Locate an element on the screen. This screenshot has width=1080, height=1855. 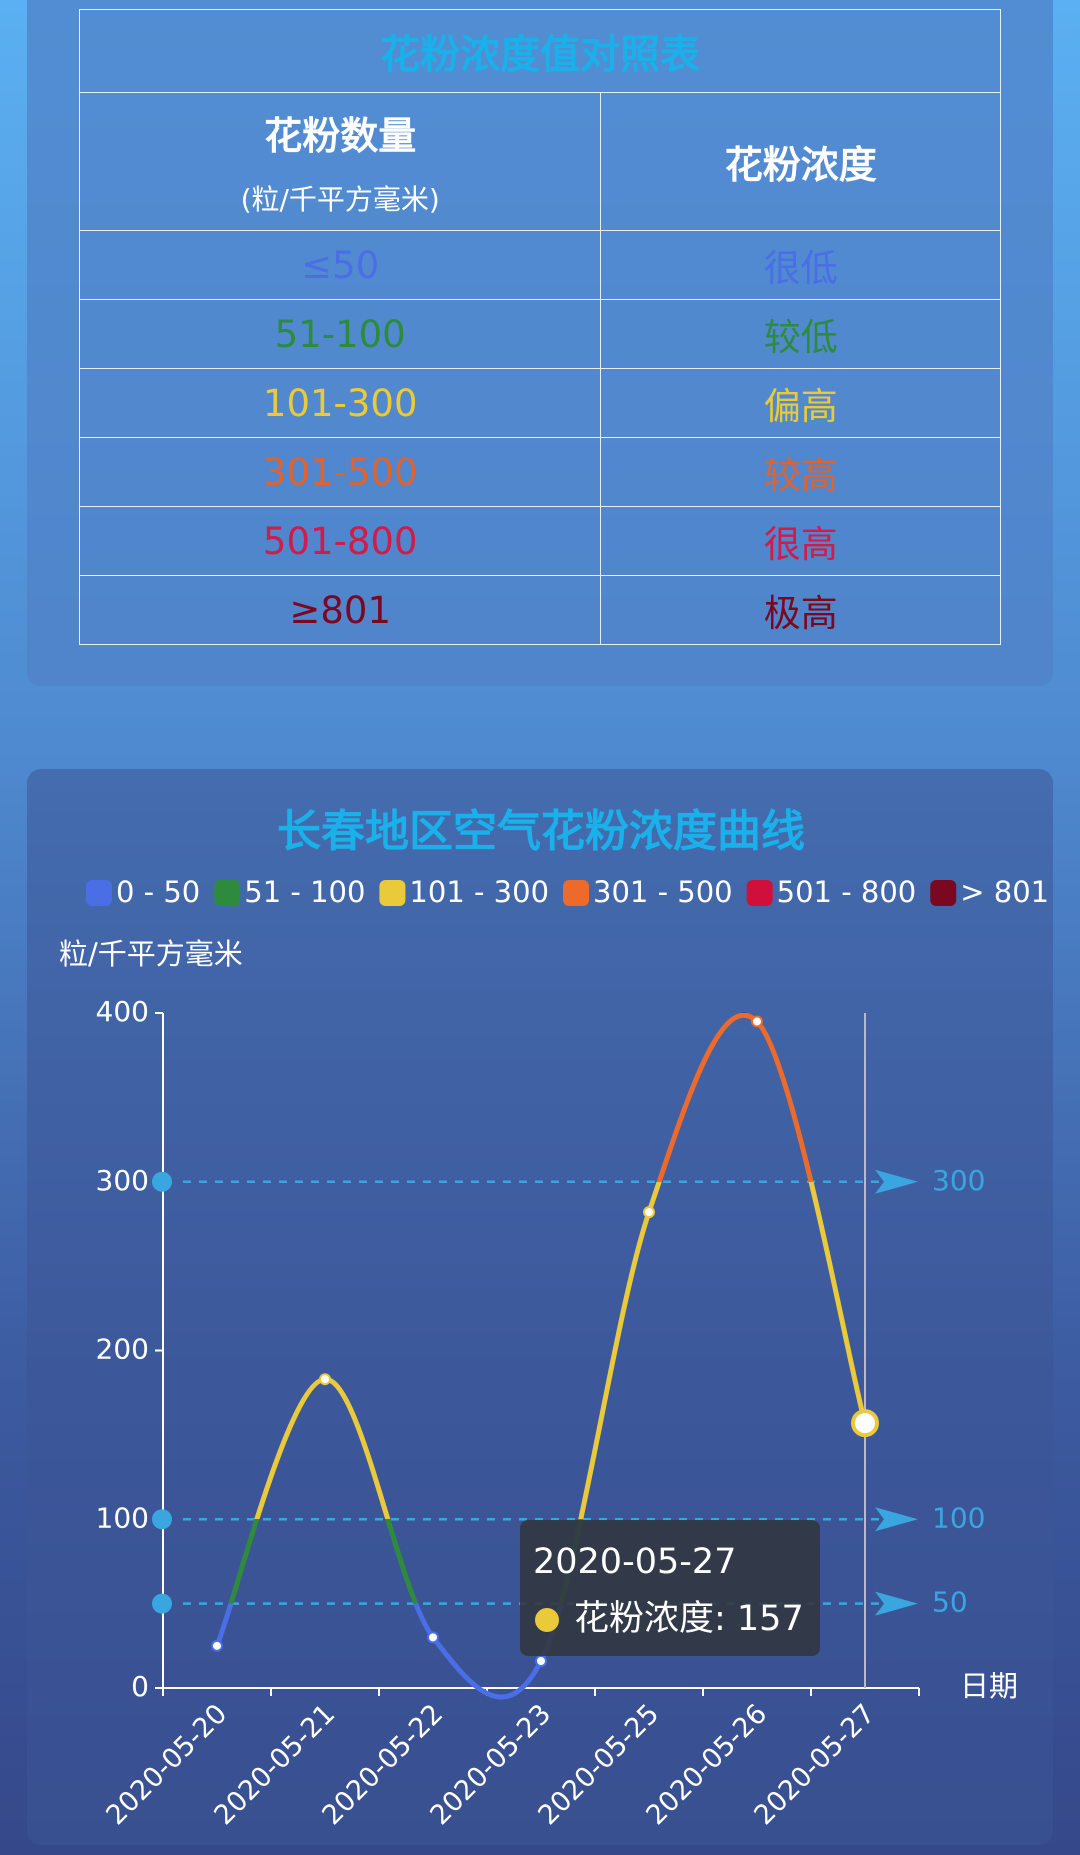
legend-label: 101 - 300 is located at coordinates (479, 892).